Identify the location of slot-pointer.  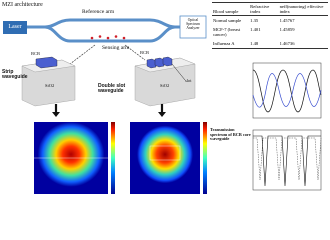
(178, 72).